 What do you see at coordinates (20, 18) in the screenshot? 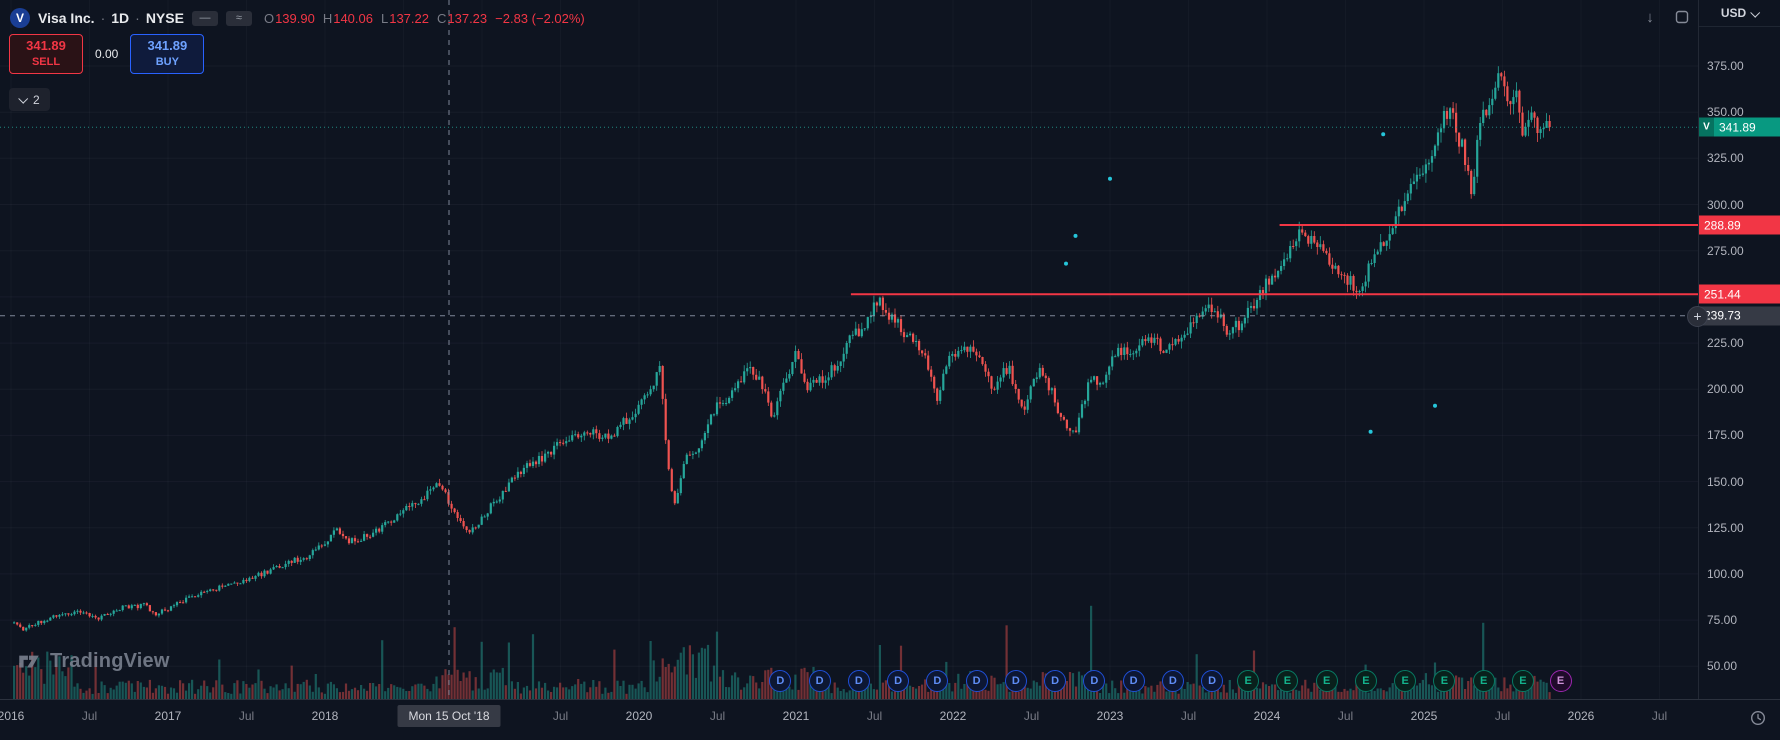
I see `symbol-logo: V` at bounding box center [20, 18].